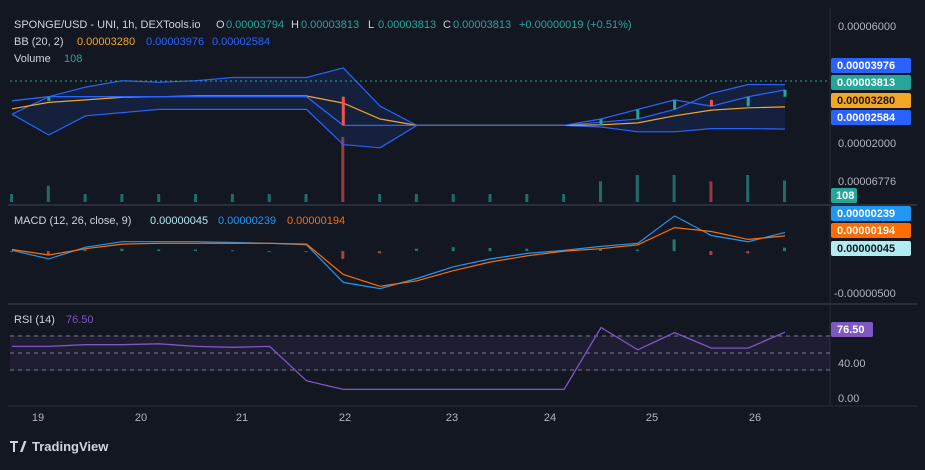  I want to click on badge-rsi-bg, so click(852, 329).